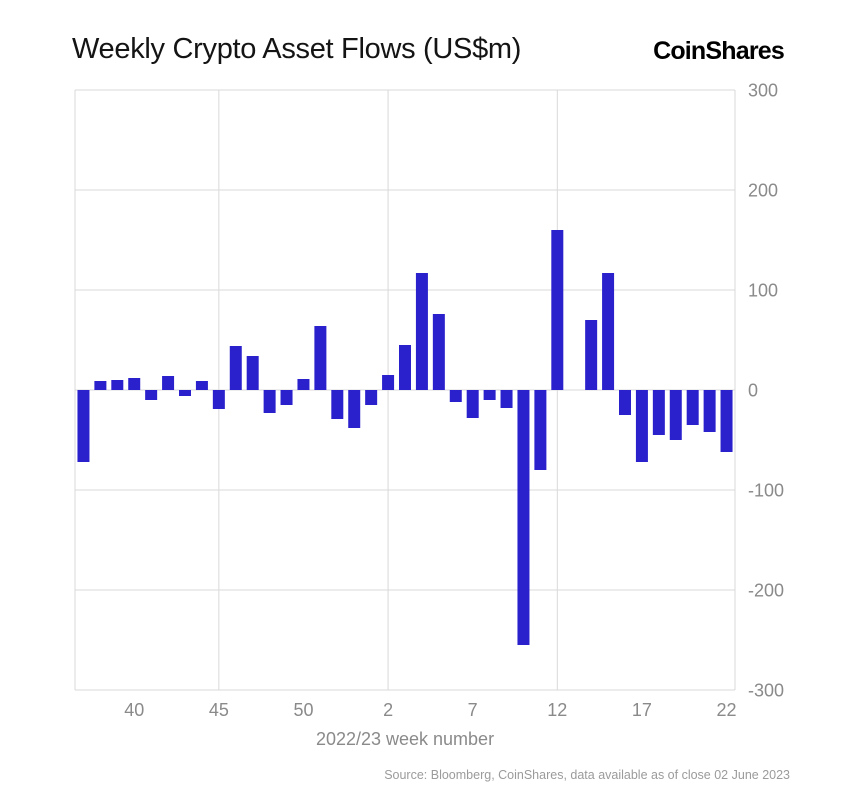 The image size is (860, 811). What do you see at coordinates (303, 710) in the screenshot?
I see `x-tick-label: 50` at bounding box center [303, 710].